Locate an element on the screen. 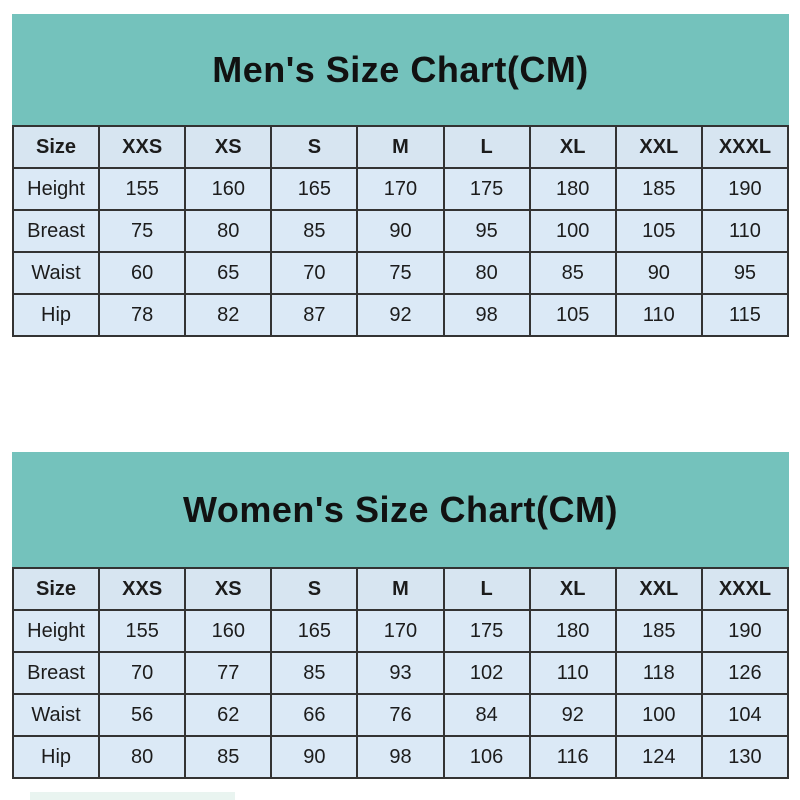 The height and width of the screenshot is (800, 800). value-cell: 65 is located at coordinates (228, 273).